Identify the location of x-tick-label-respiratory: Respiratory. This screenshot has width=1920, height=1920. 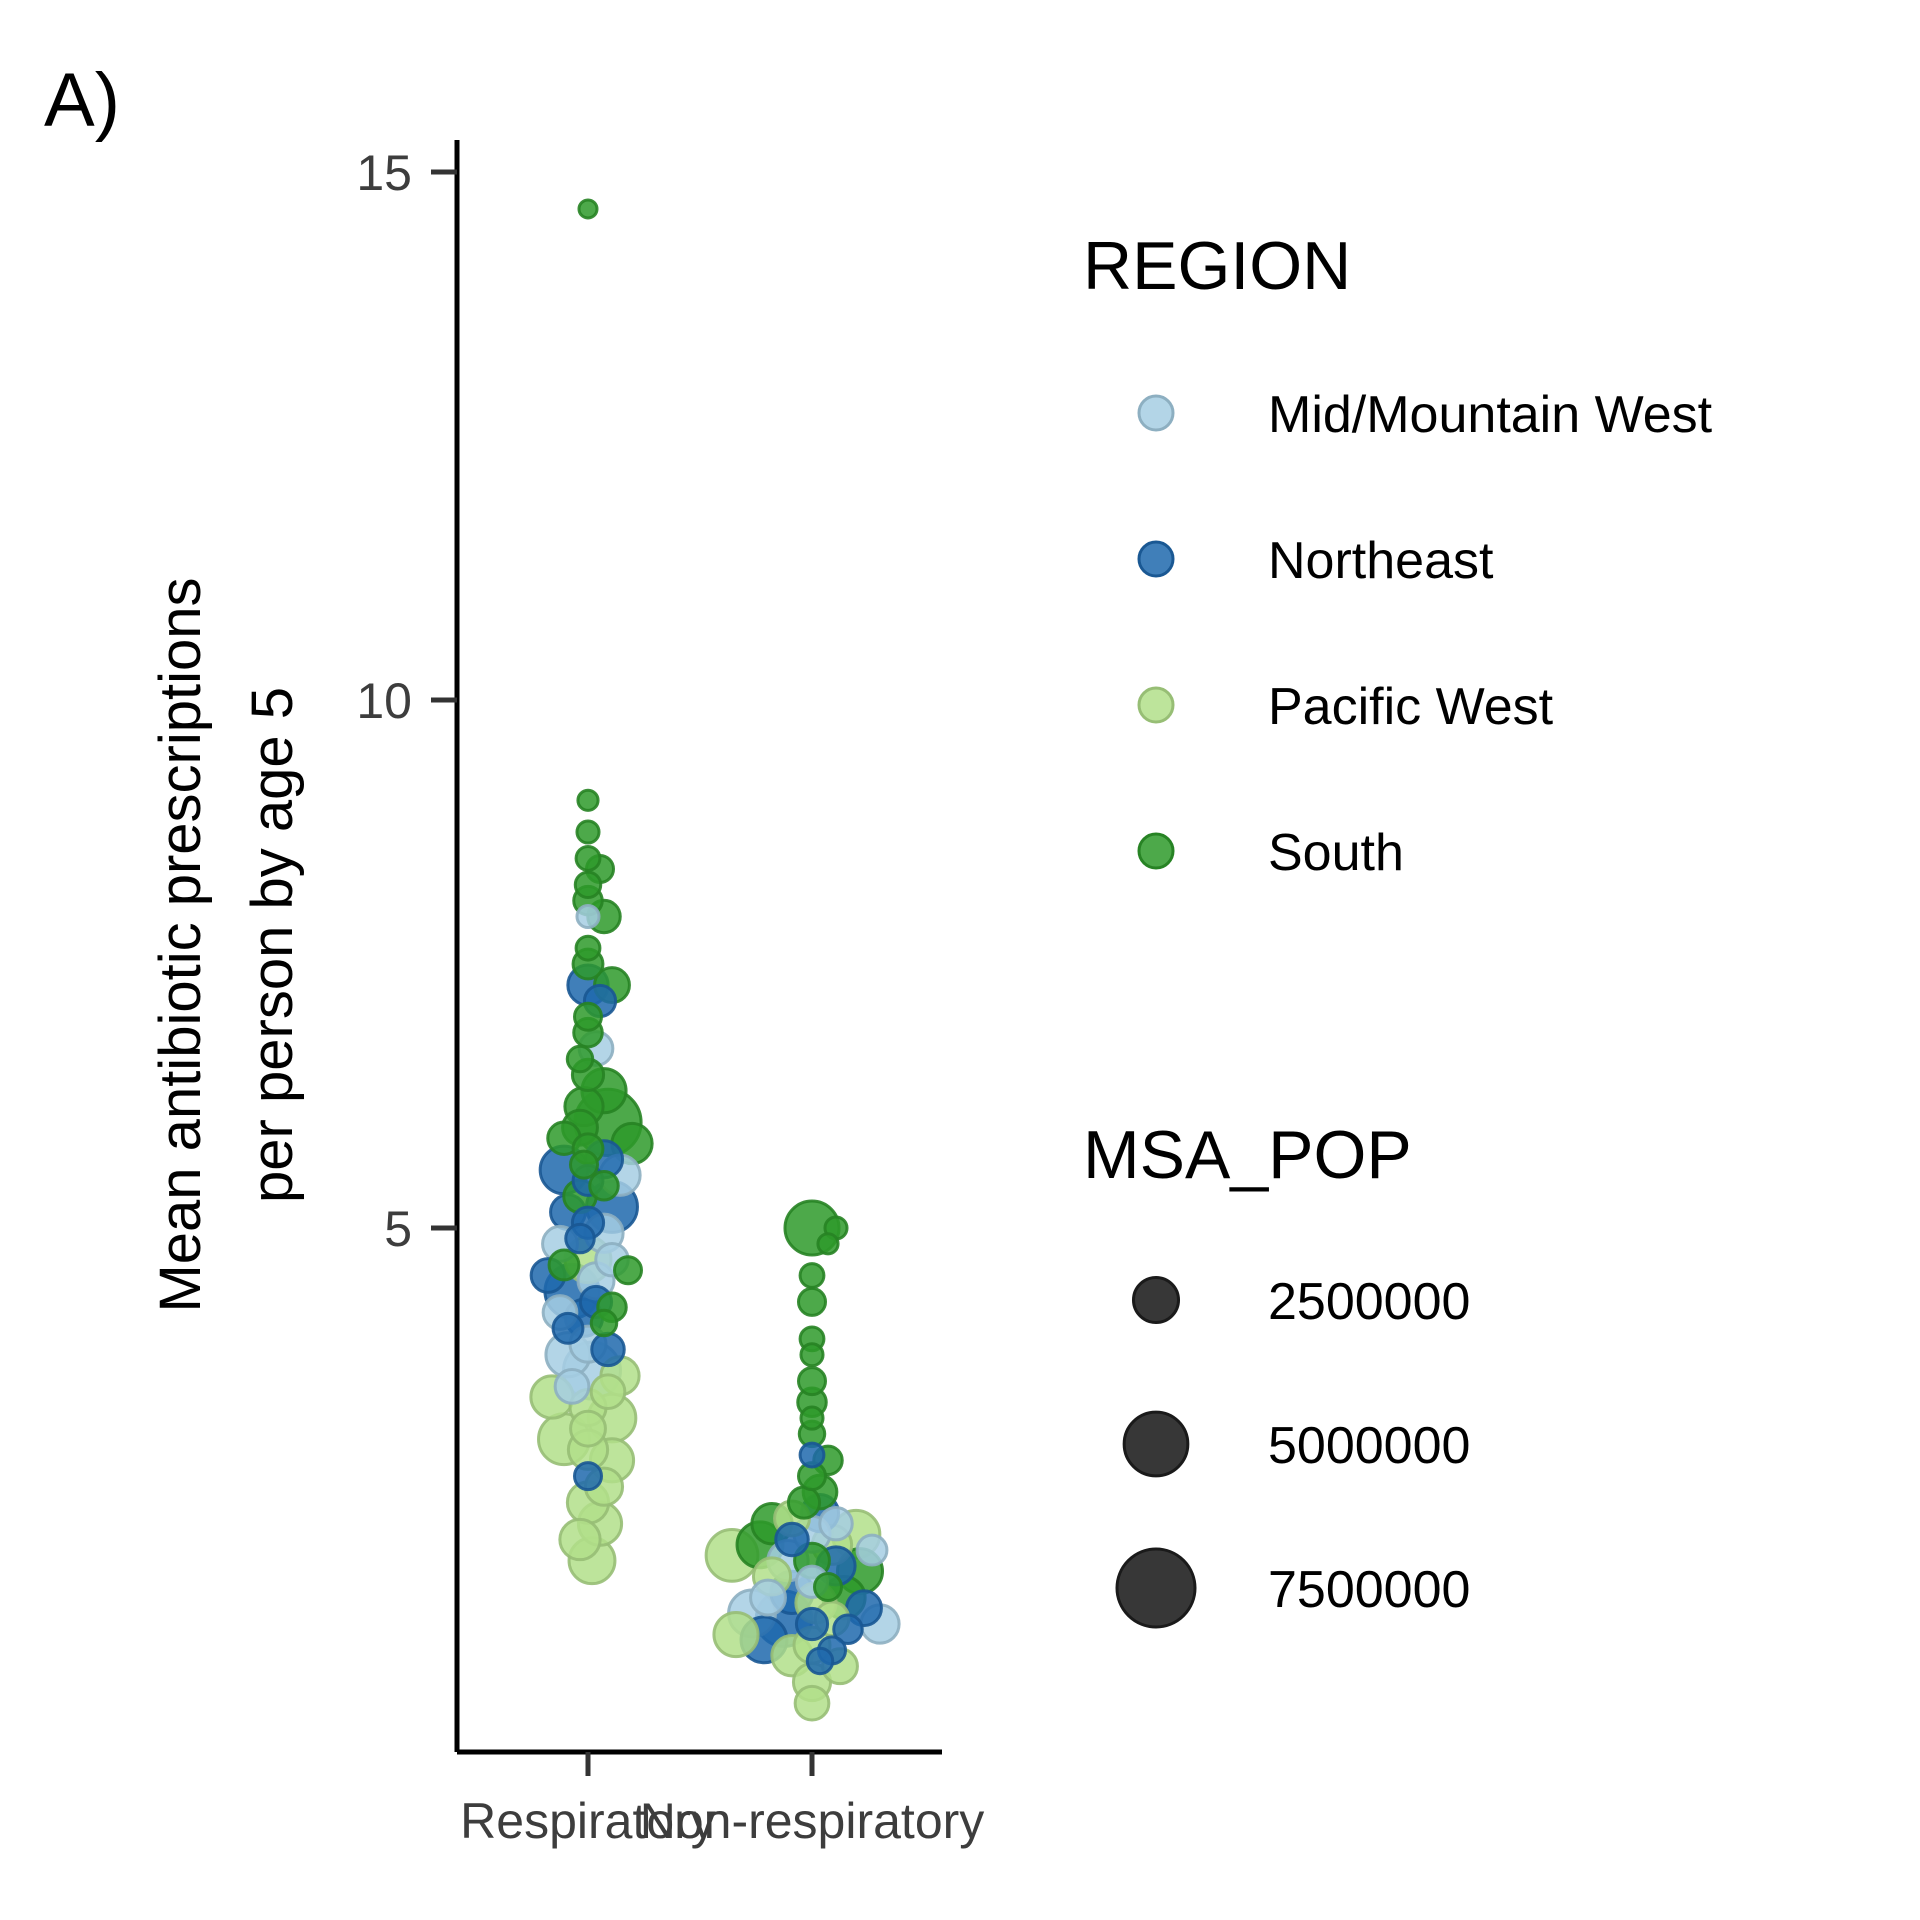
(588, 1821).